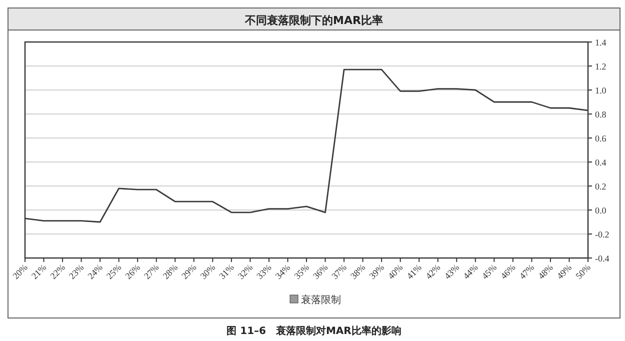  I want to click on y-tick-label: 1.4, so click(601, 43).